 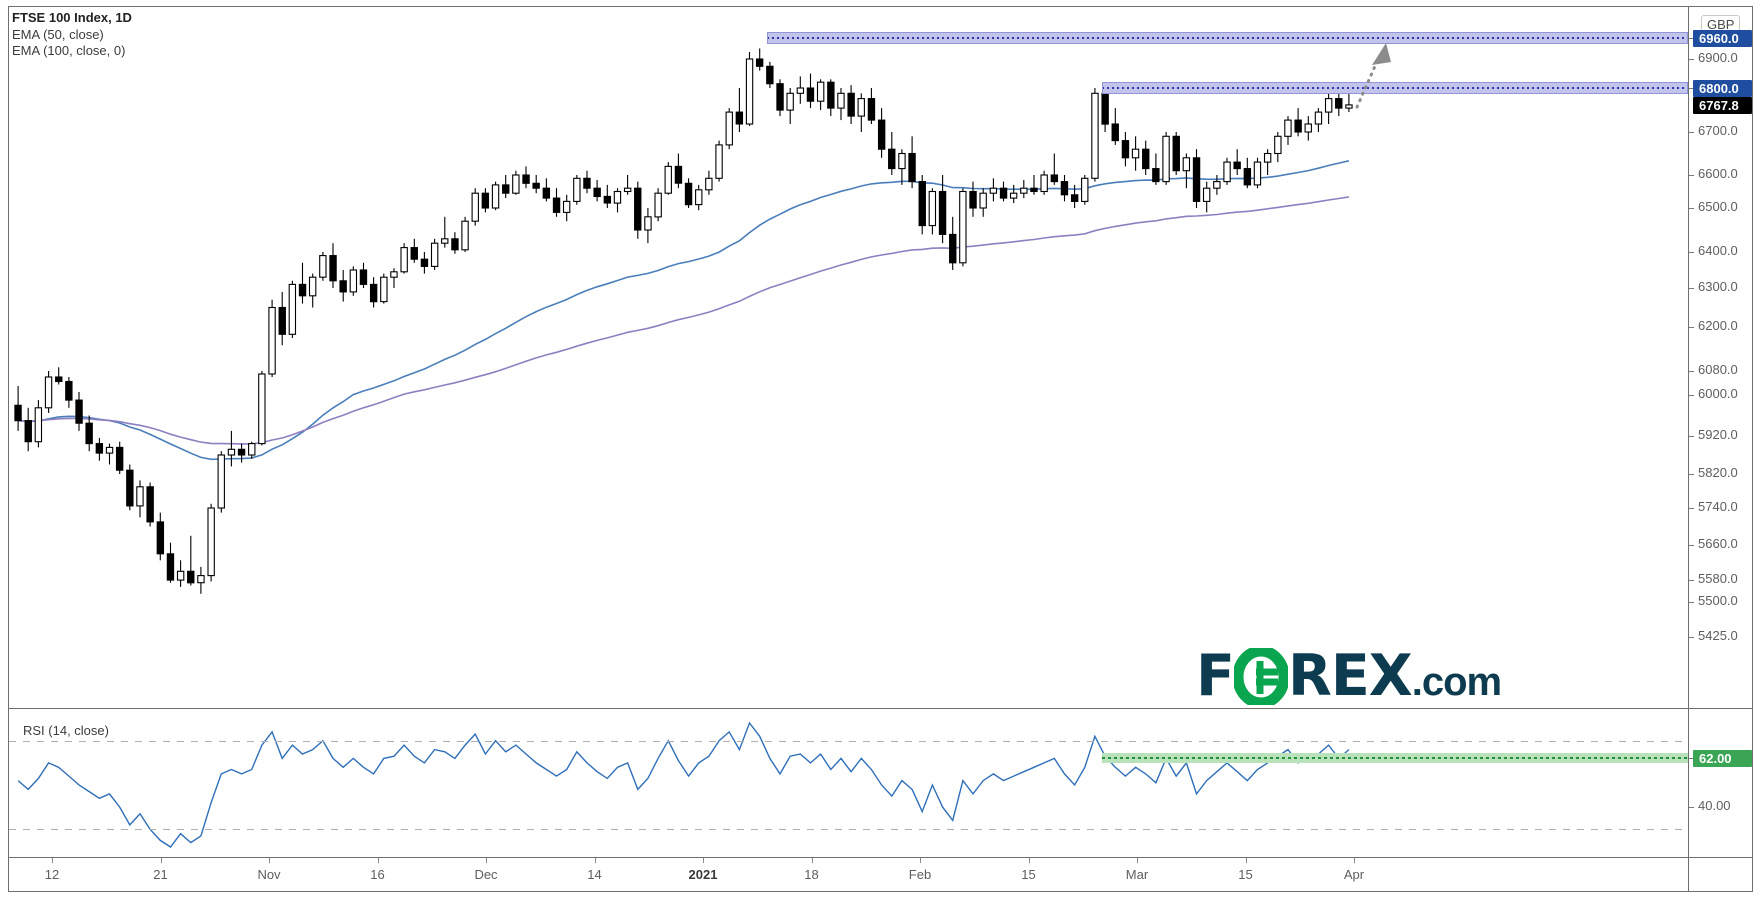 What do you see at coordinates (1720, 206) in the screenshot?
I see `price-tick: 6500.0` at bounding box center [1720, 206].